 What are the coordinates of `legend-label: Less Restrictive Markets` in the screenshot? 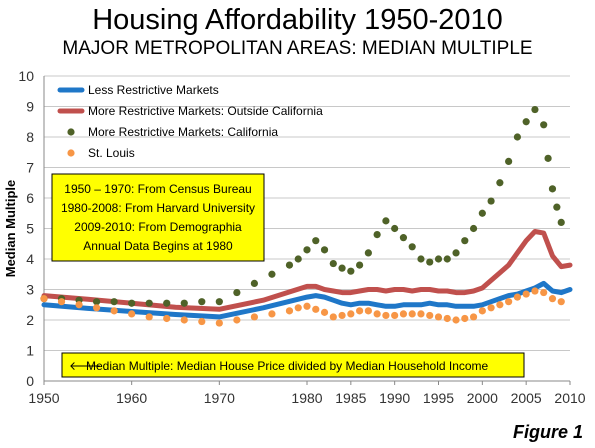 It's located at (153, 90).